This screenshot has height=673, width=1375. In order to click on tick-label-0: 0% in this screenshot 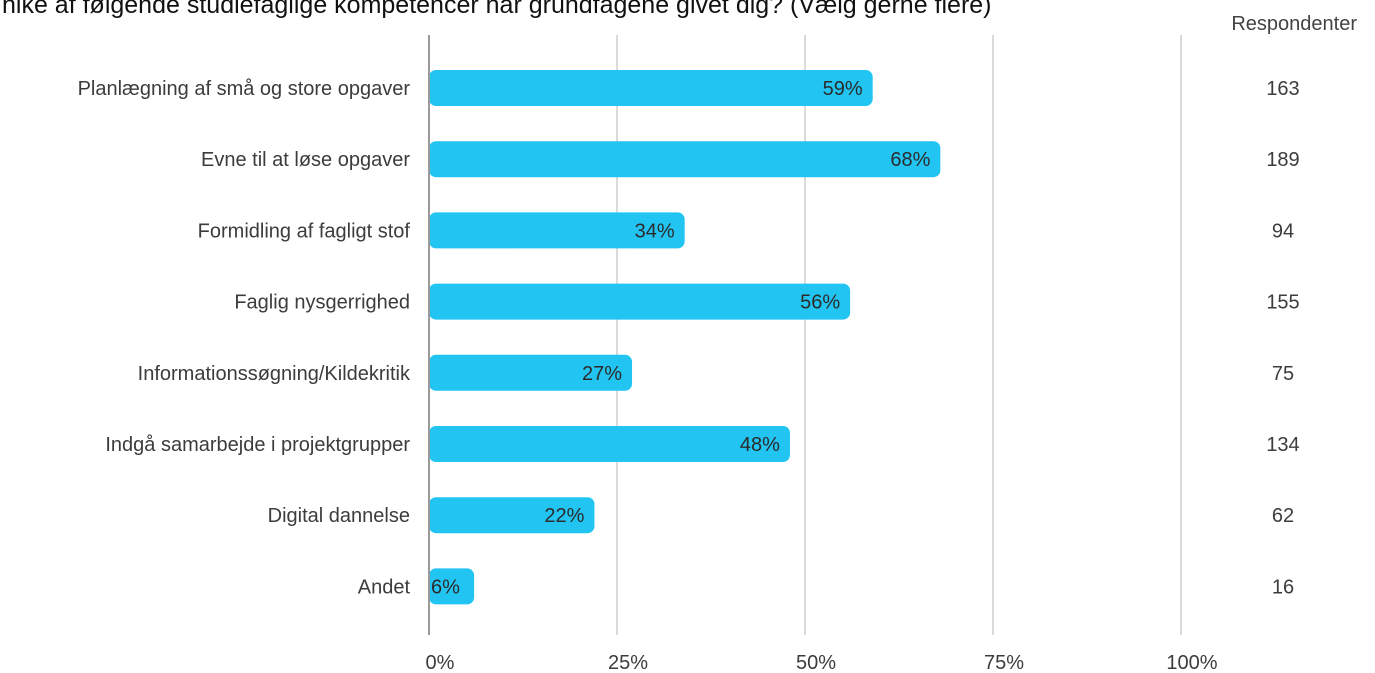, I will do `click(440, 662)`.